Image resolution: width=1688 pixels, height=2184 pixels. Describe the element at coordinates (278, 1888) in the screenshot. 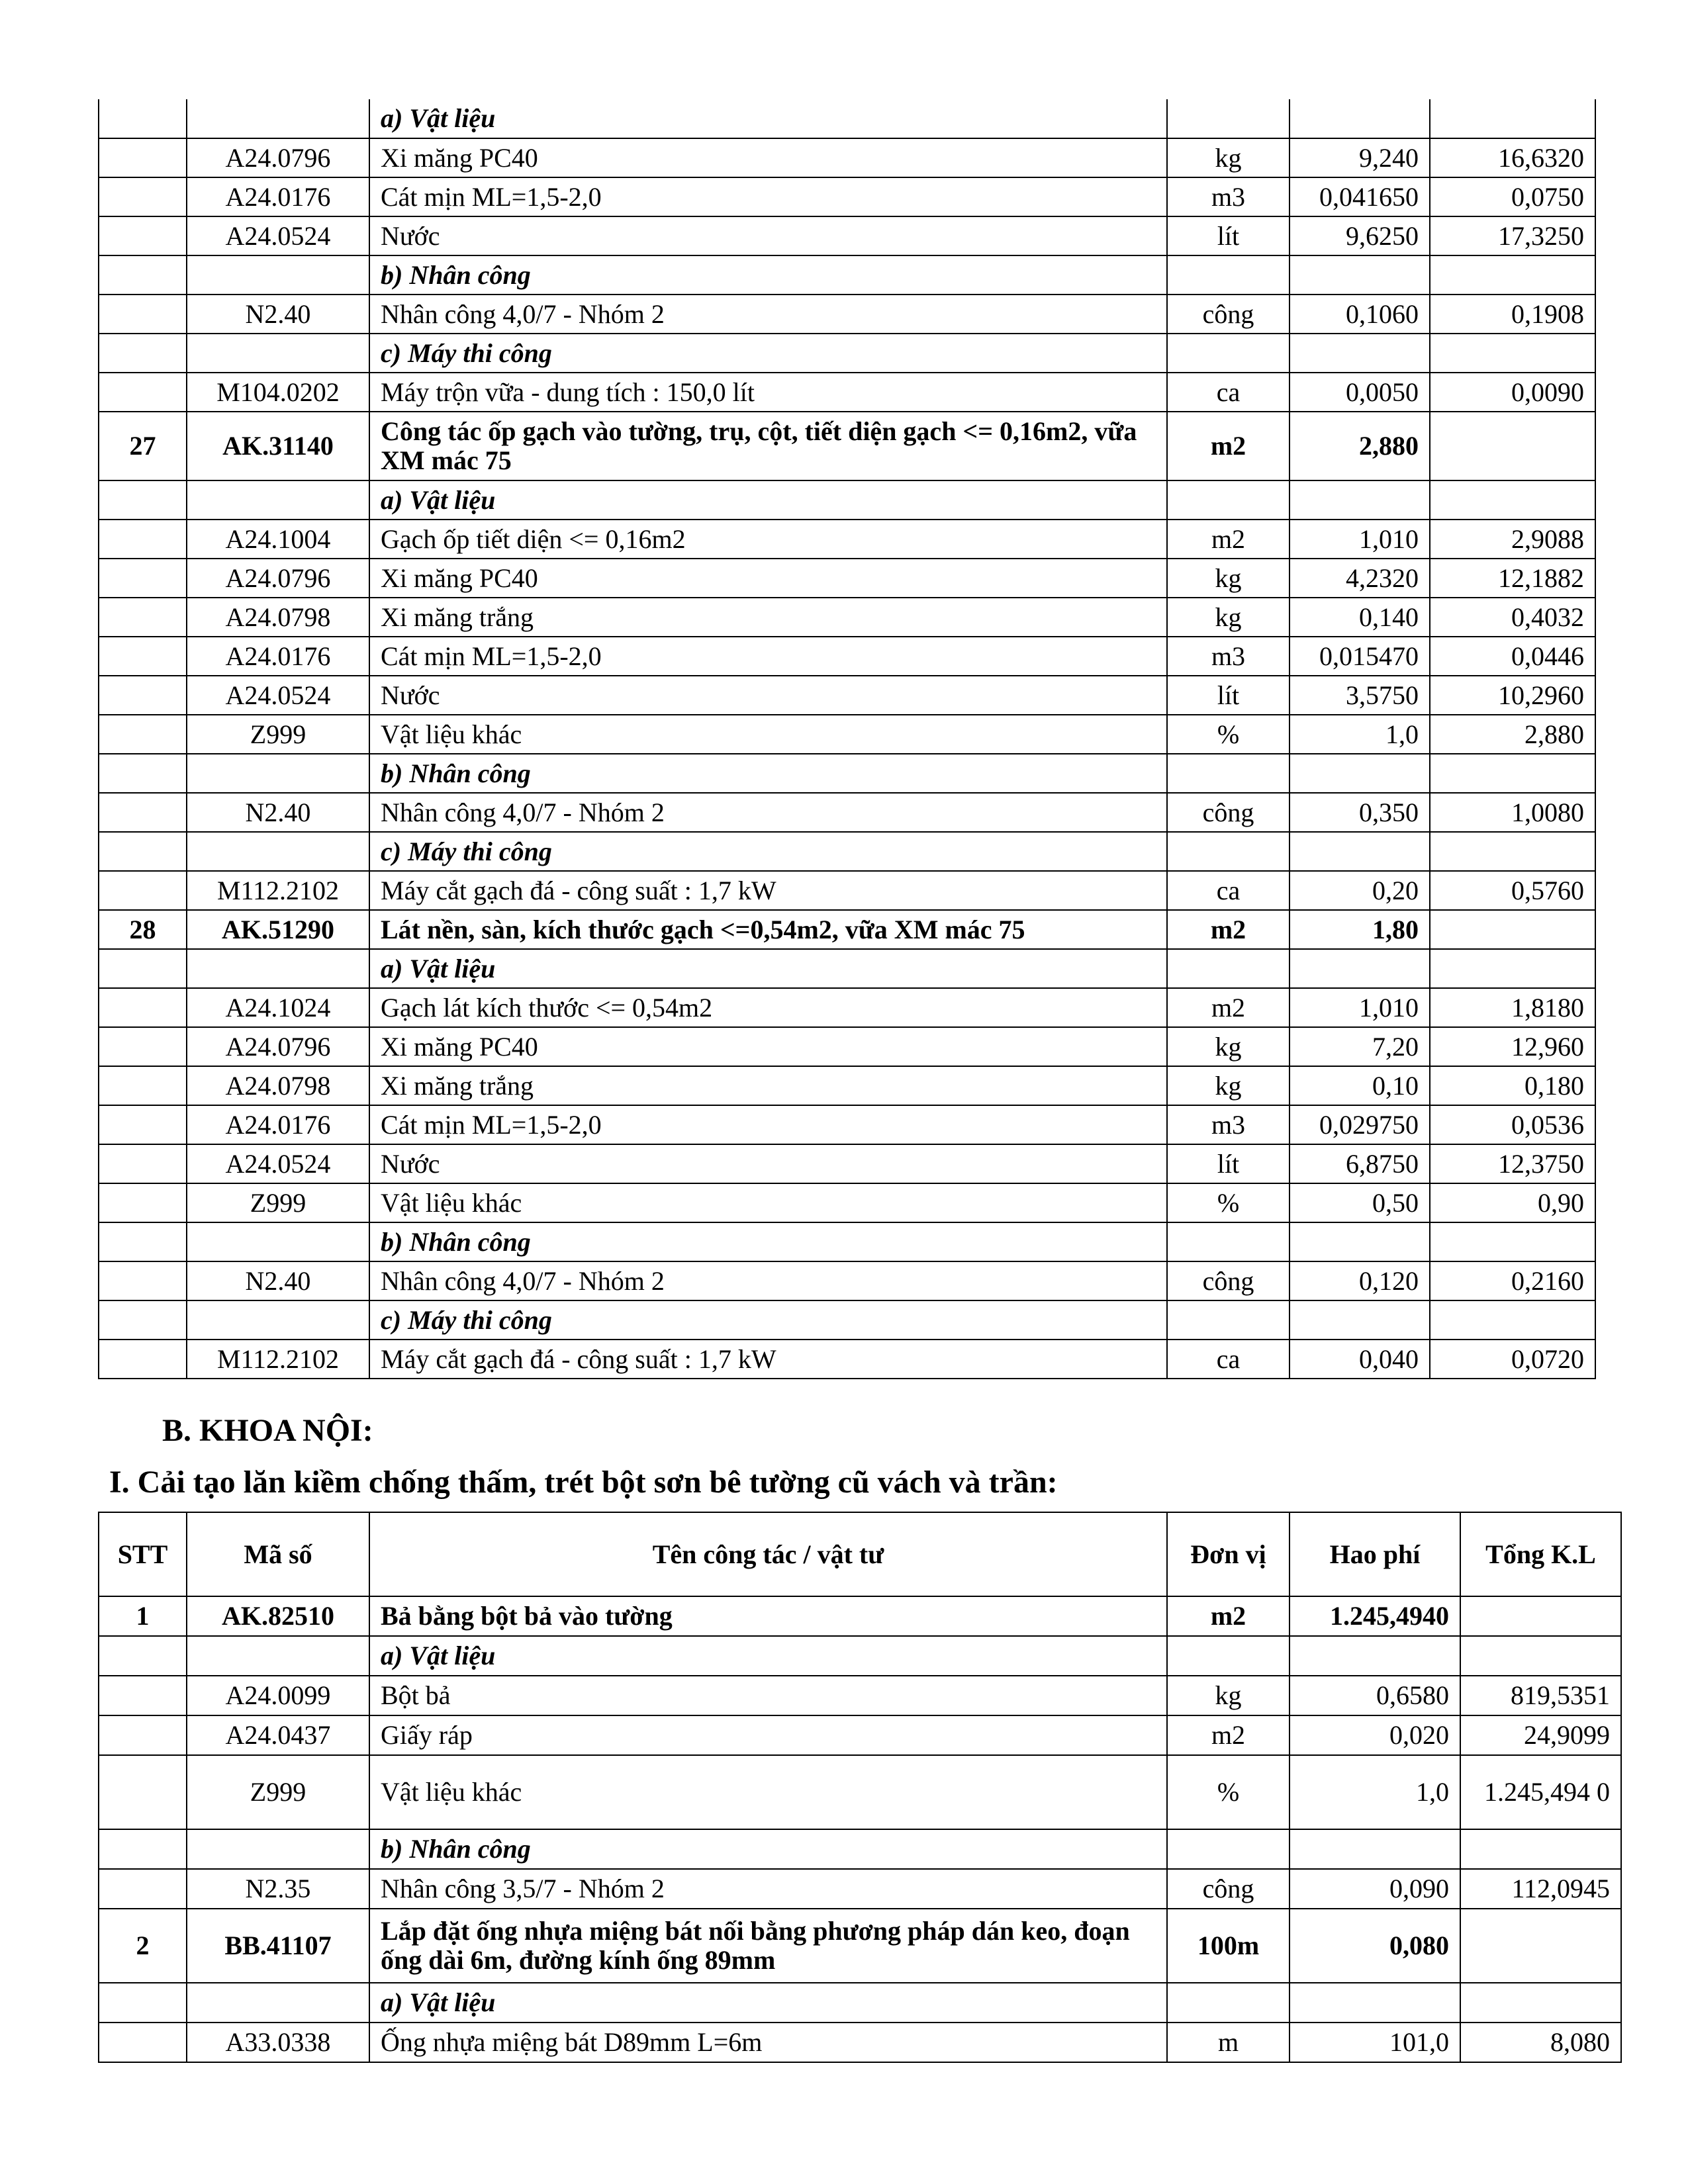

I see `cell-code: N2.35` at that location.